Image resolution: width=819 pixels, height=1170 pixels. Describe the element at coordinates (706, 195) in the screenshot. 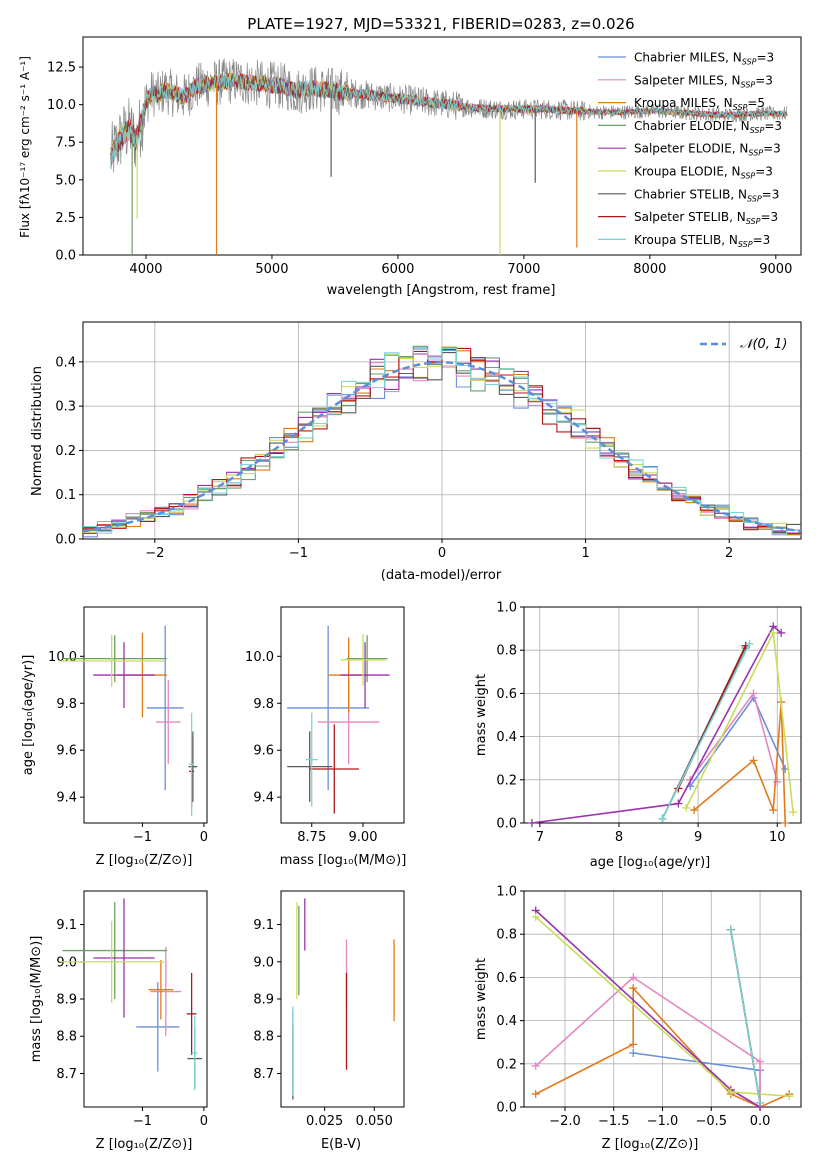

I see `legend-label: Chabrier STELIB, NSSP=3` at that location.